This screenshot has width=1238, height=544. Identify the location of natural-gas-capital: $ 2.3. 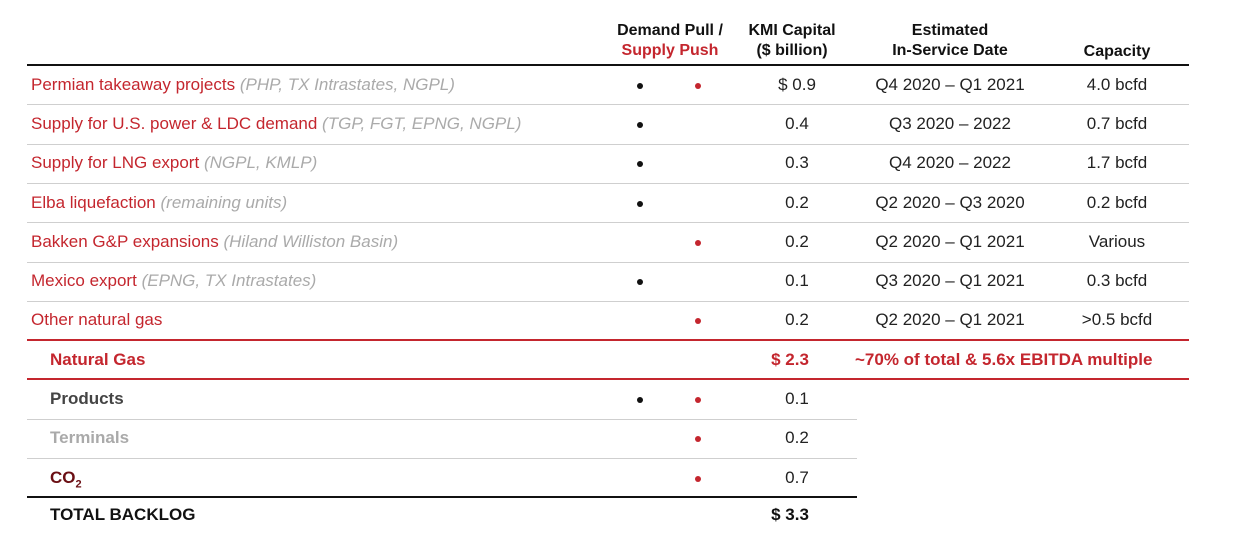
(790, 359).